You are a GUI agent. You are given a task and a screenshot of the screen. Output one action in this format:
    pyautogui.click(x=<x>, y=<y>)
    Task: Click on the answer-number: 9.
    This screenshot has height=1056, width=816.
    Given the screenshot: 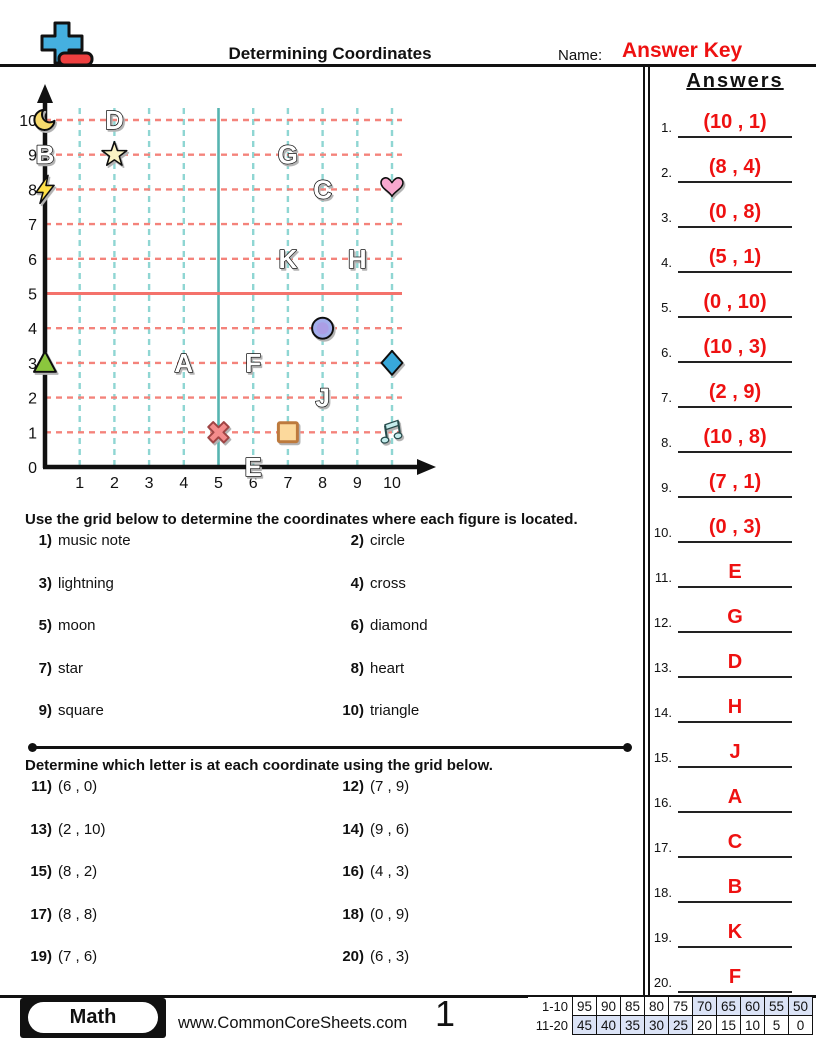 What is the action you would take?
    pyautogui.click(x=666, y=487)
    